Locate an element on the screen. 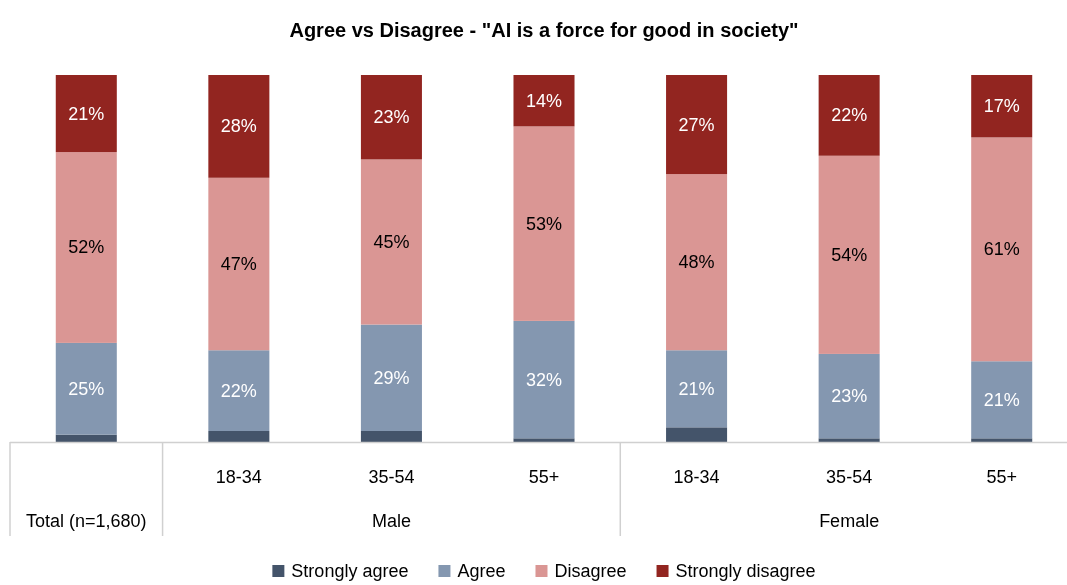 The image size is (1067, 585). data-label: 52% is located at coordinates (86, 247).